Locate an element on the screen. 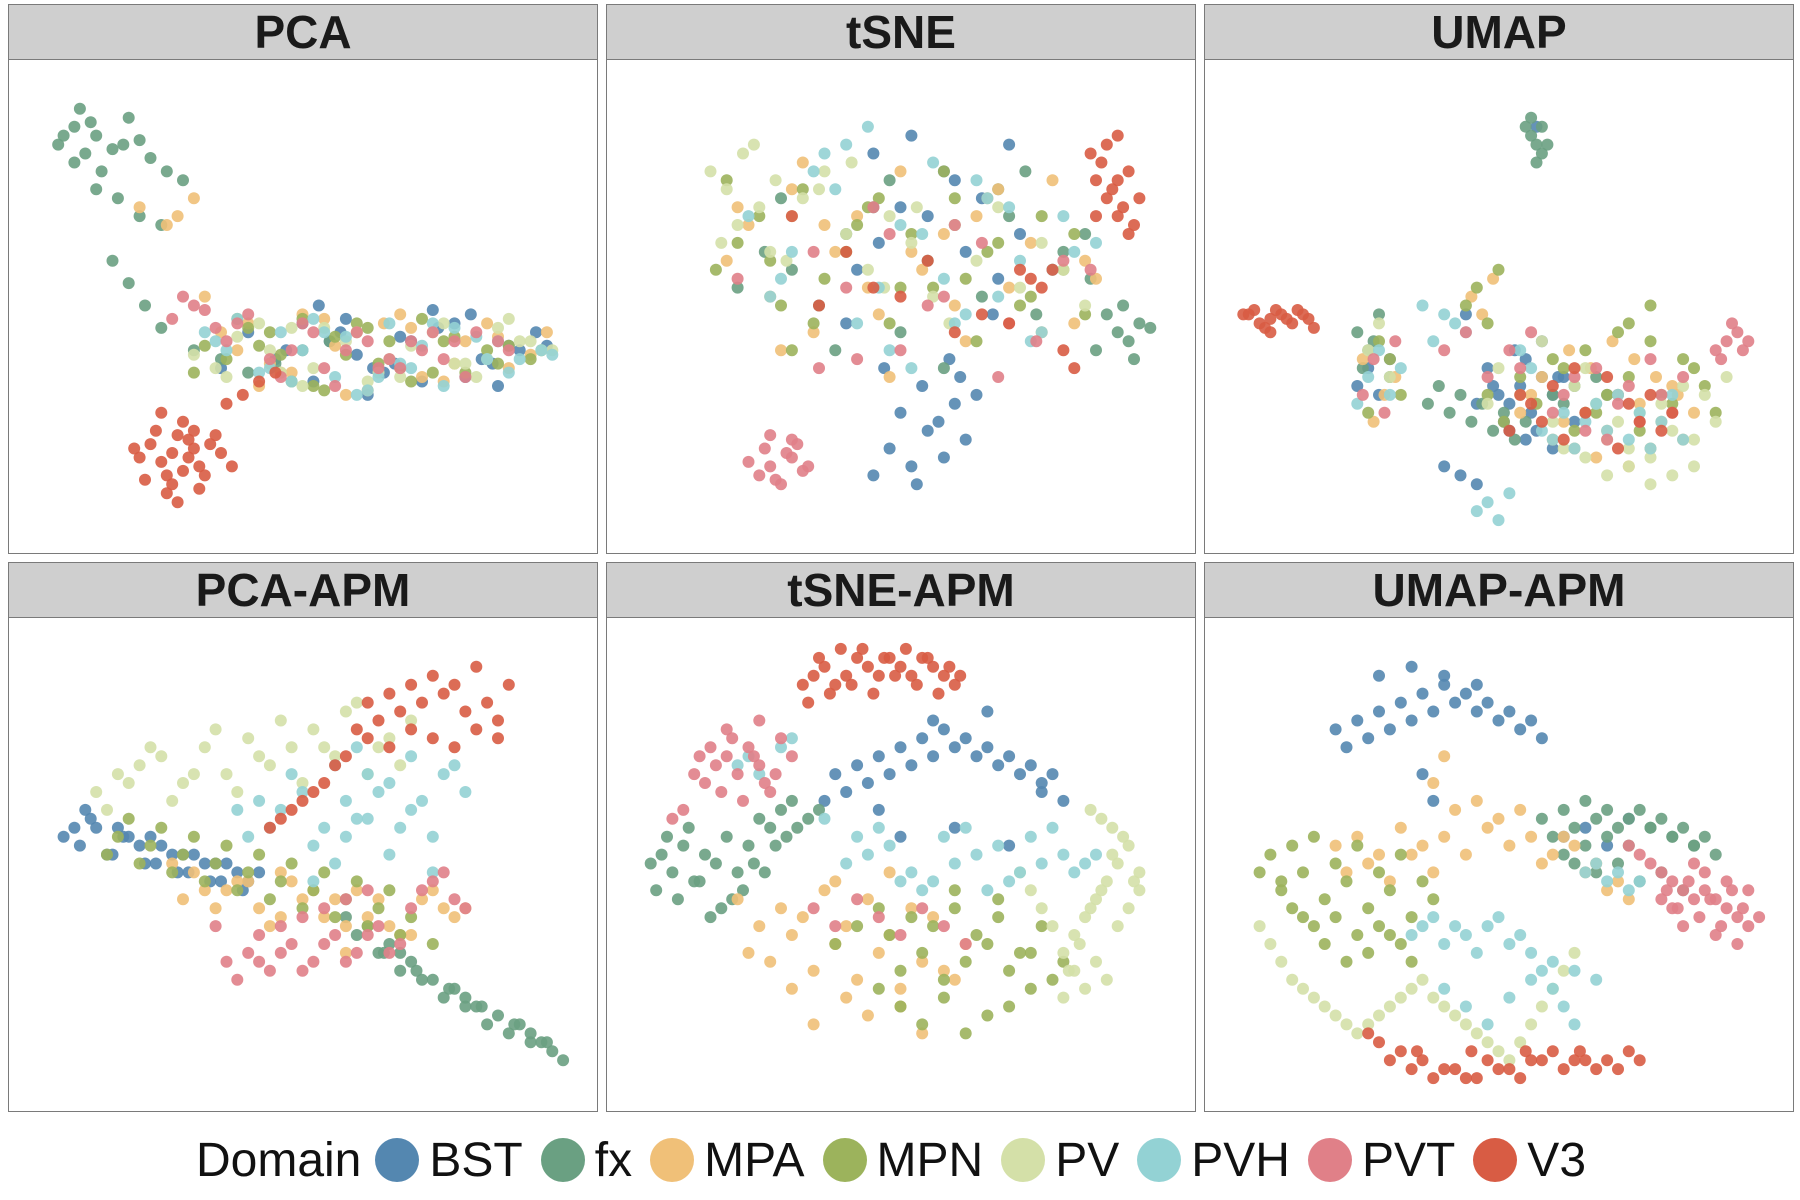 The height and width of the screenshot is (1200, 1800). panel-title-strip: PCA is located at coordinates (303, 32).